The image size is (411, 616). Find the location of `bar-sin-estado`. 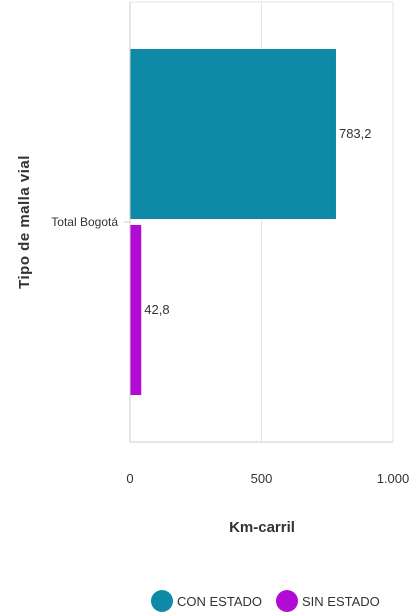

bar-sin-estado is located at coordinates (136, 310).